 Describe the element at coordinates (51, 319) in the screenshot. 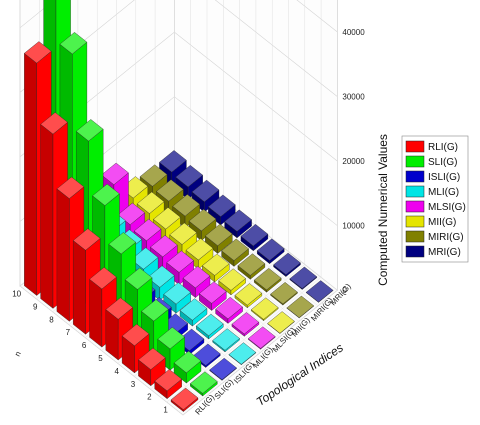

I see `n-tick-label: 8` at that location.